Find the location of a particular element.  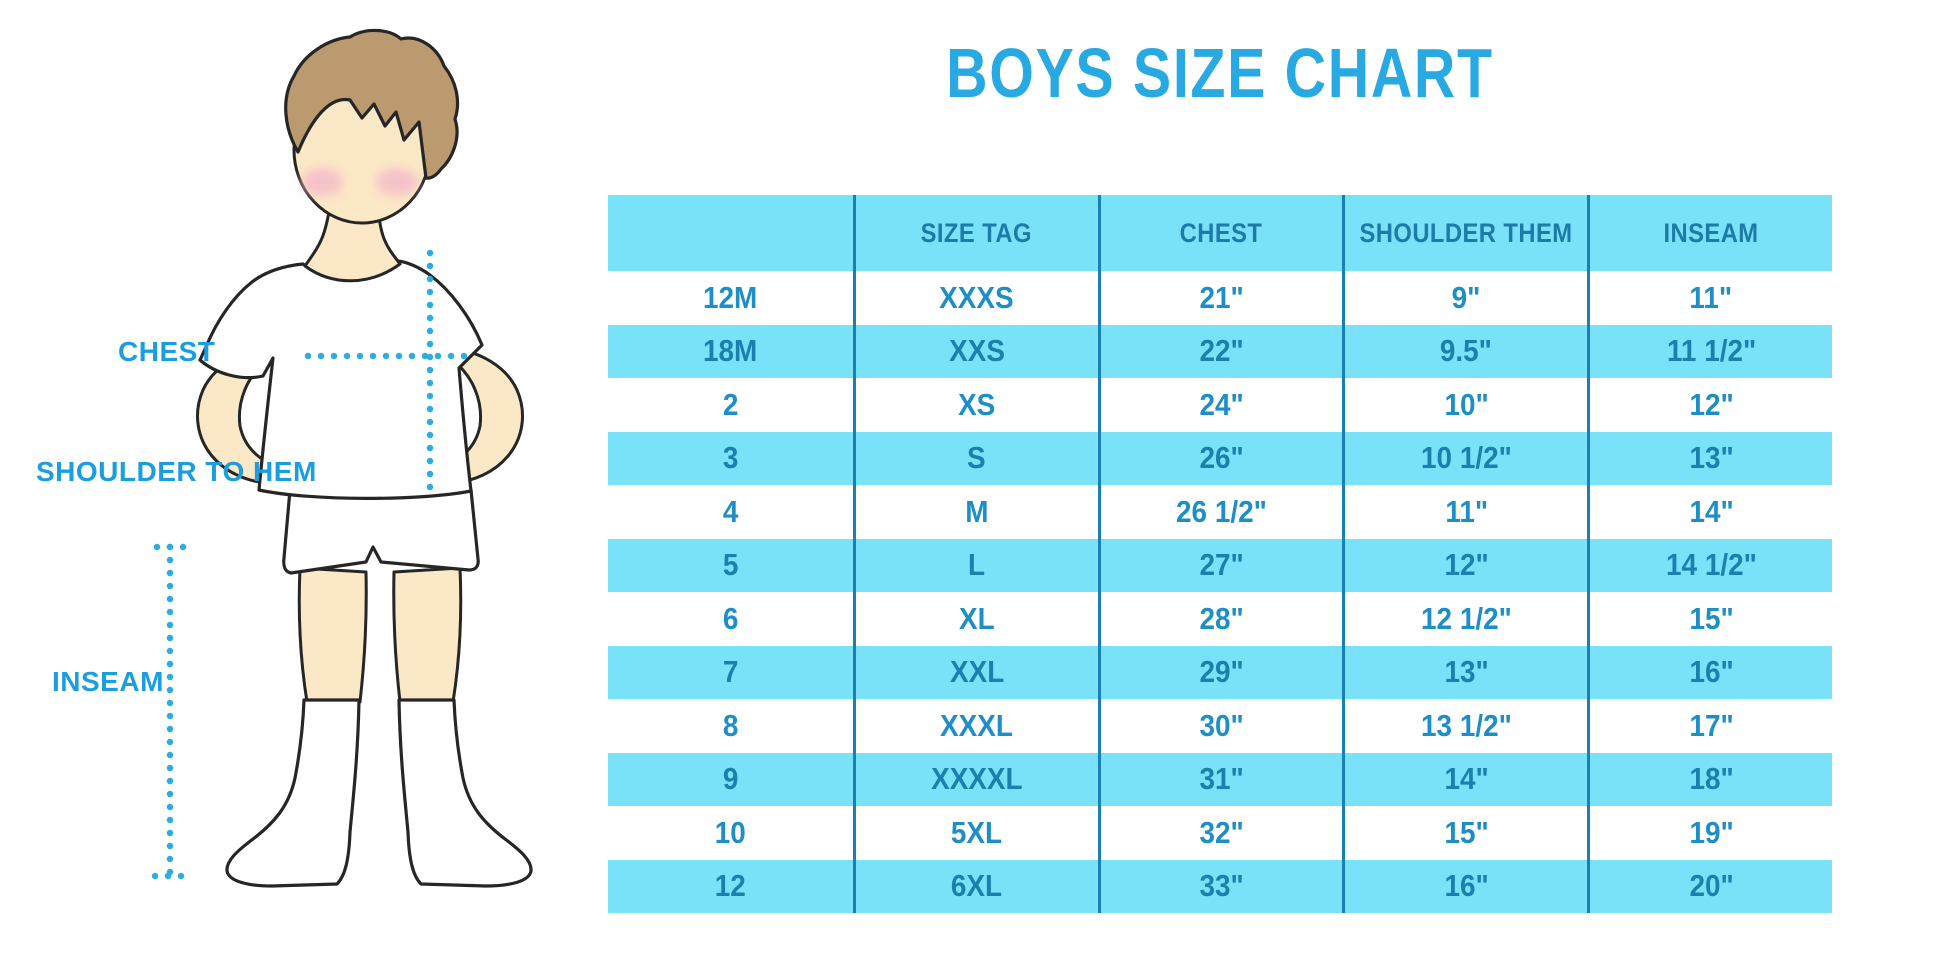

table-cell: 2 is located at coordinates (730, 405).